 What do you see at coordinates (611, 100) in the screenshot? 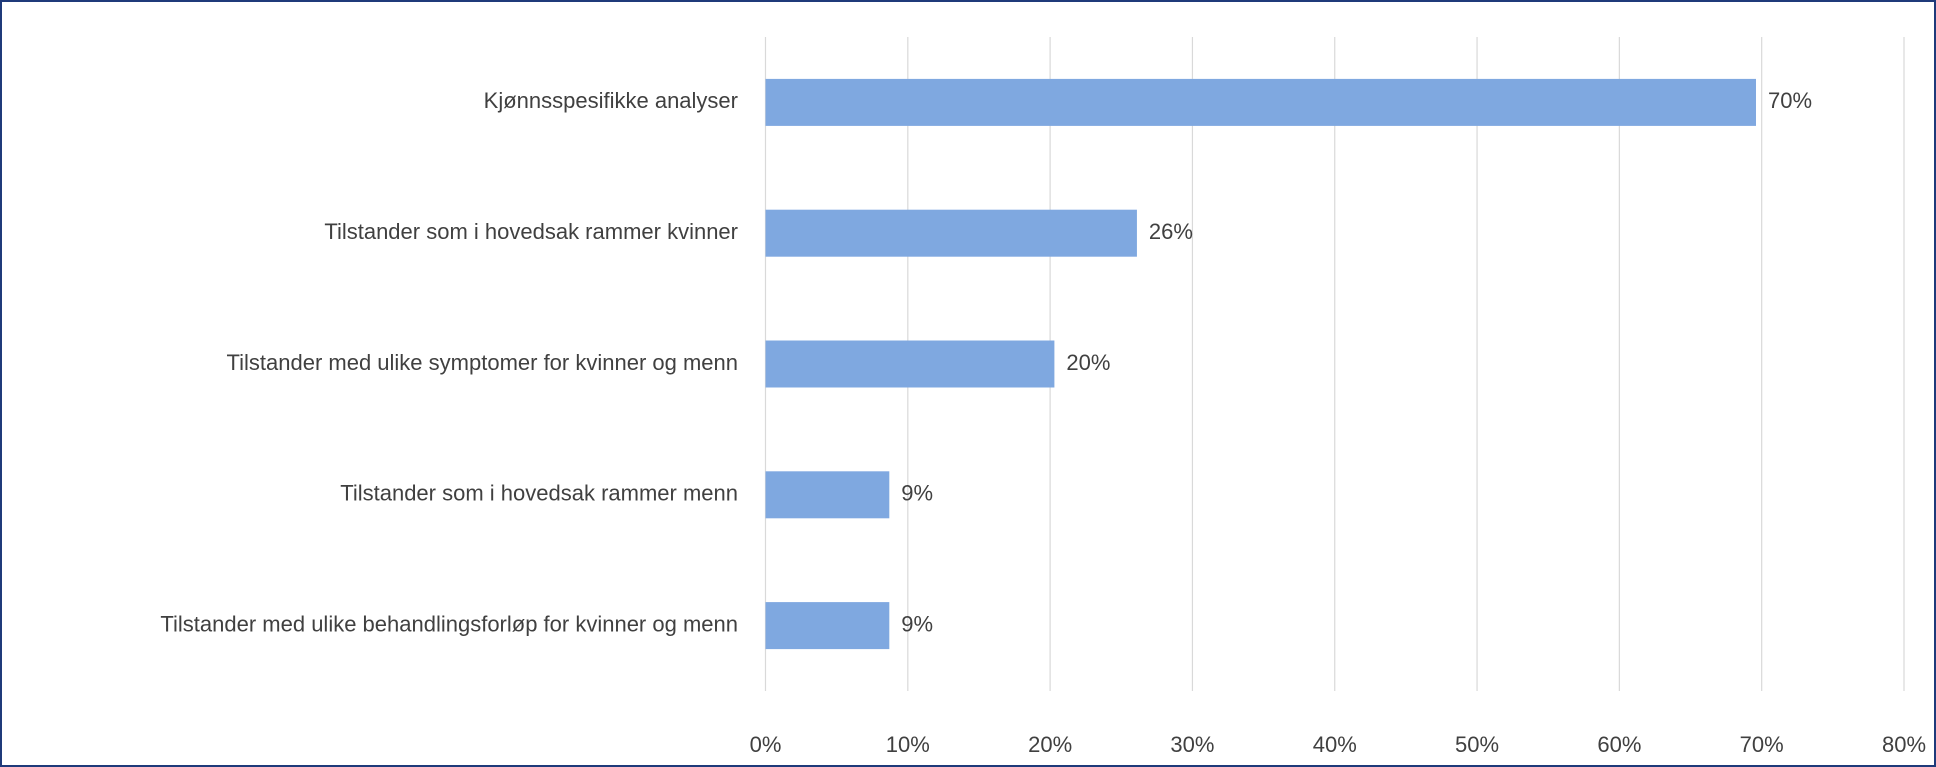
I see `y-tick-label: Kjønnsspesifikke analyser` at bounding box center [611, 100].